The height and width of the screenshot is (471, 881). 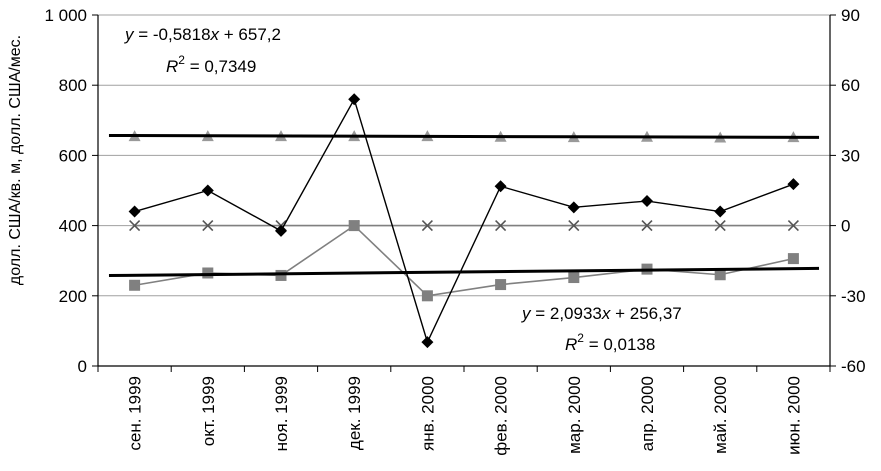 I want to click on y-right-tick-label: 90, so click(x=850, y=15).